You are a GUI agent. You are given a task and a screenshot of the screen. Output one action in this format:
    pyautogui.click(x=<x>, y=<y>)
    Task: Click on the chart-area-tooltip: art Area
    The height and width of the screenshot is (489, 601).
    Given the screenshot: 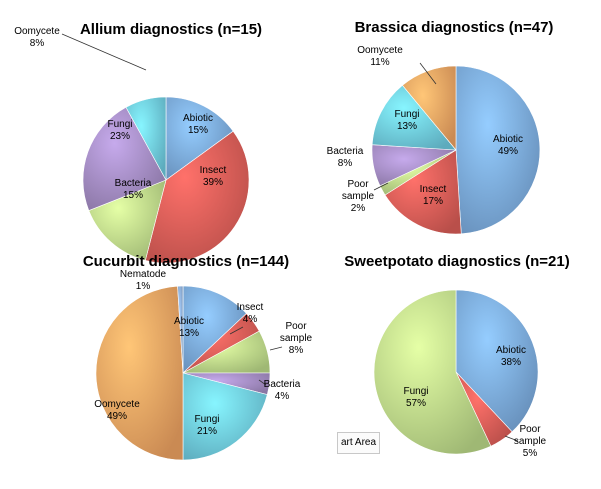 What is the action you would take?
    pyautogui.click(x=359, y=443)
    